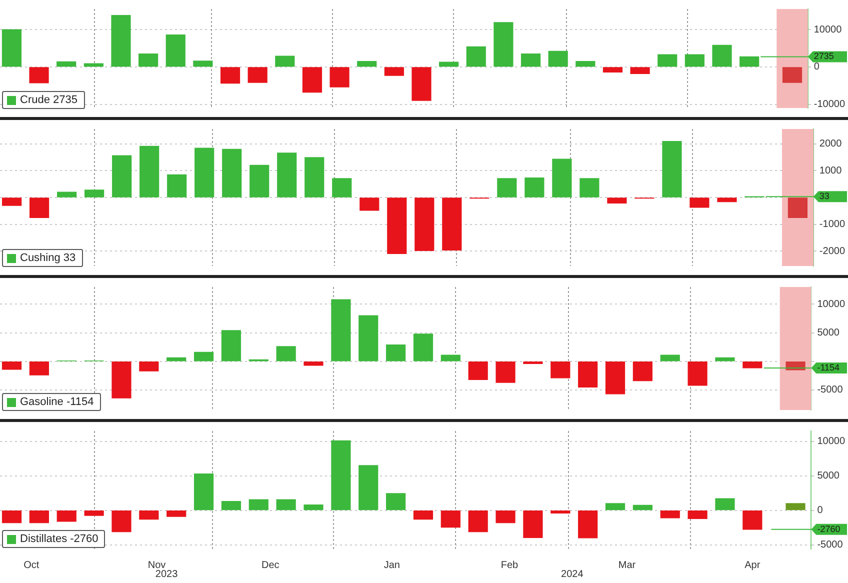 The height and width of the screenshot is (583, 848). Describe the element at coordinates (157, 565) in the screenshot. I see `x-tick-label: Nov` at that location.